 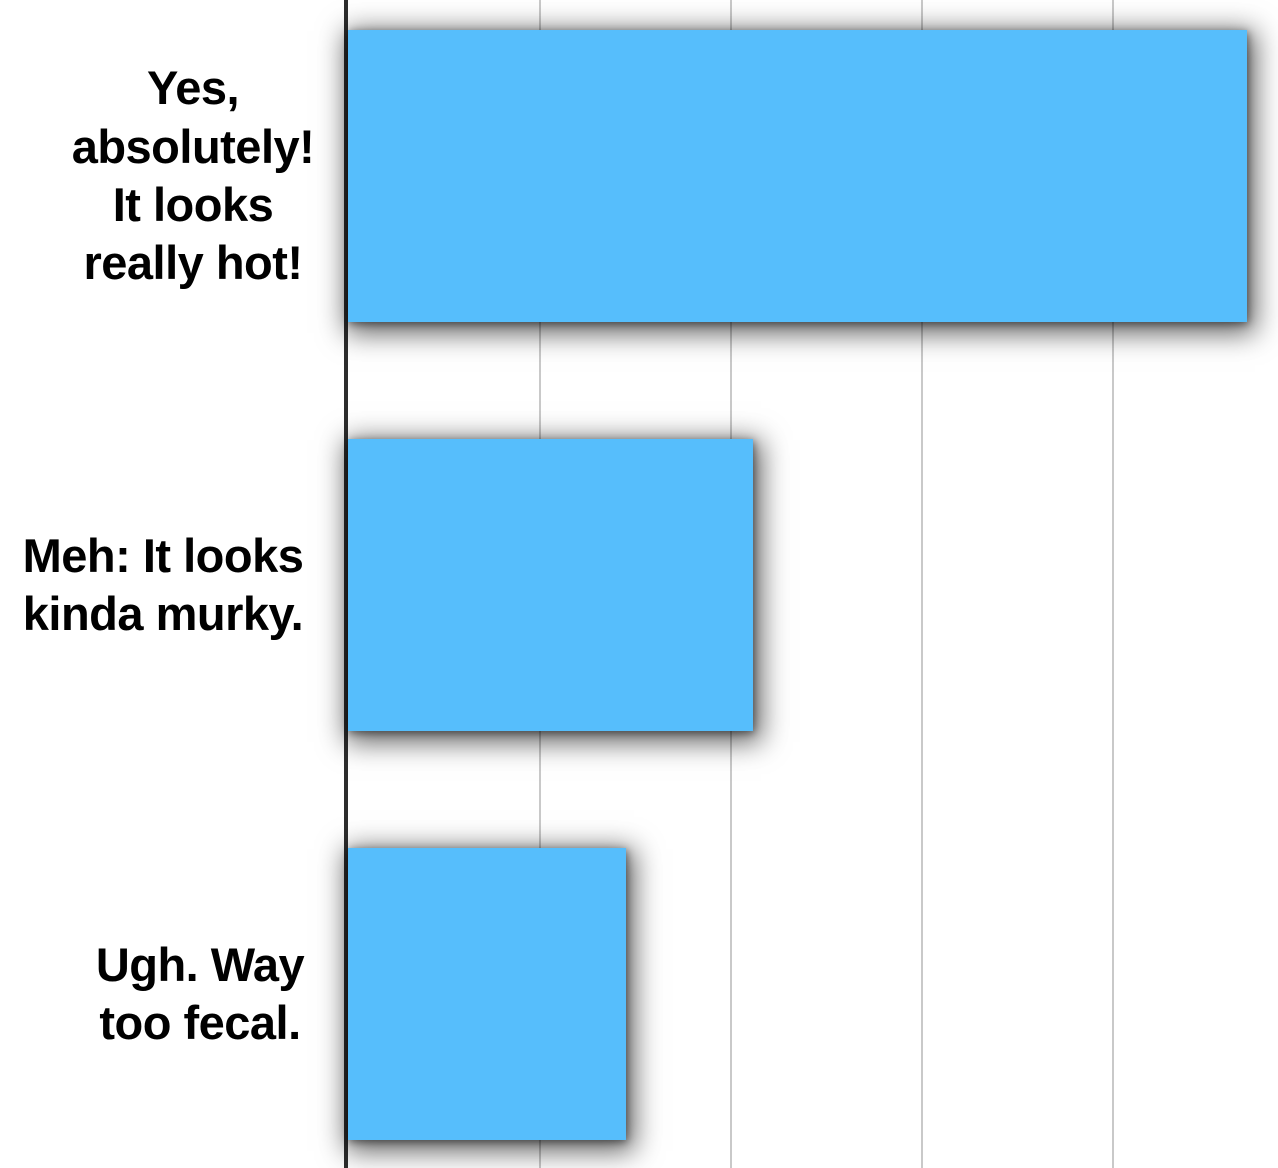 What do you see at coordinates (163, 584) in the screenshot?
I see `category-label: Meh: It looks kinda murky.` at bounding box center [163, 584].